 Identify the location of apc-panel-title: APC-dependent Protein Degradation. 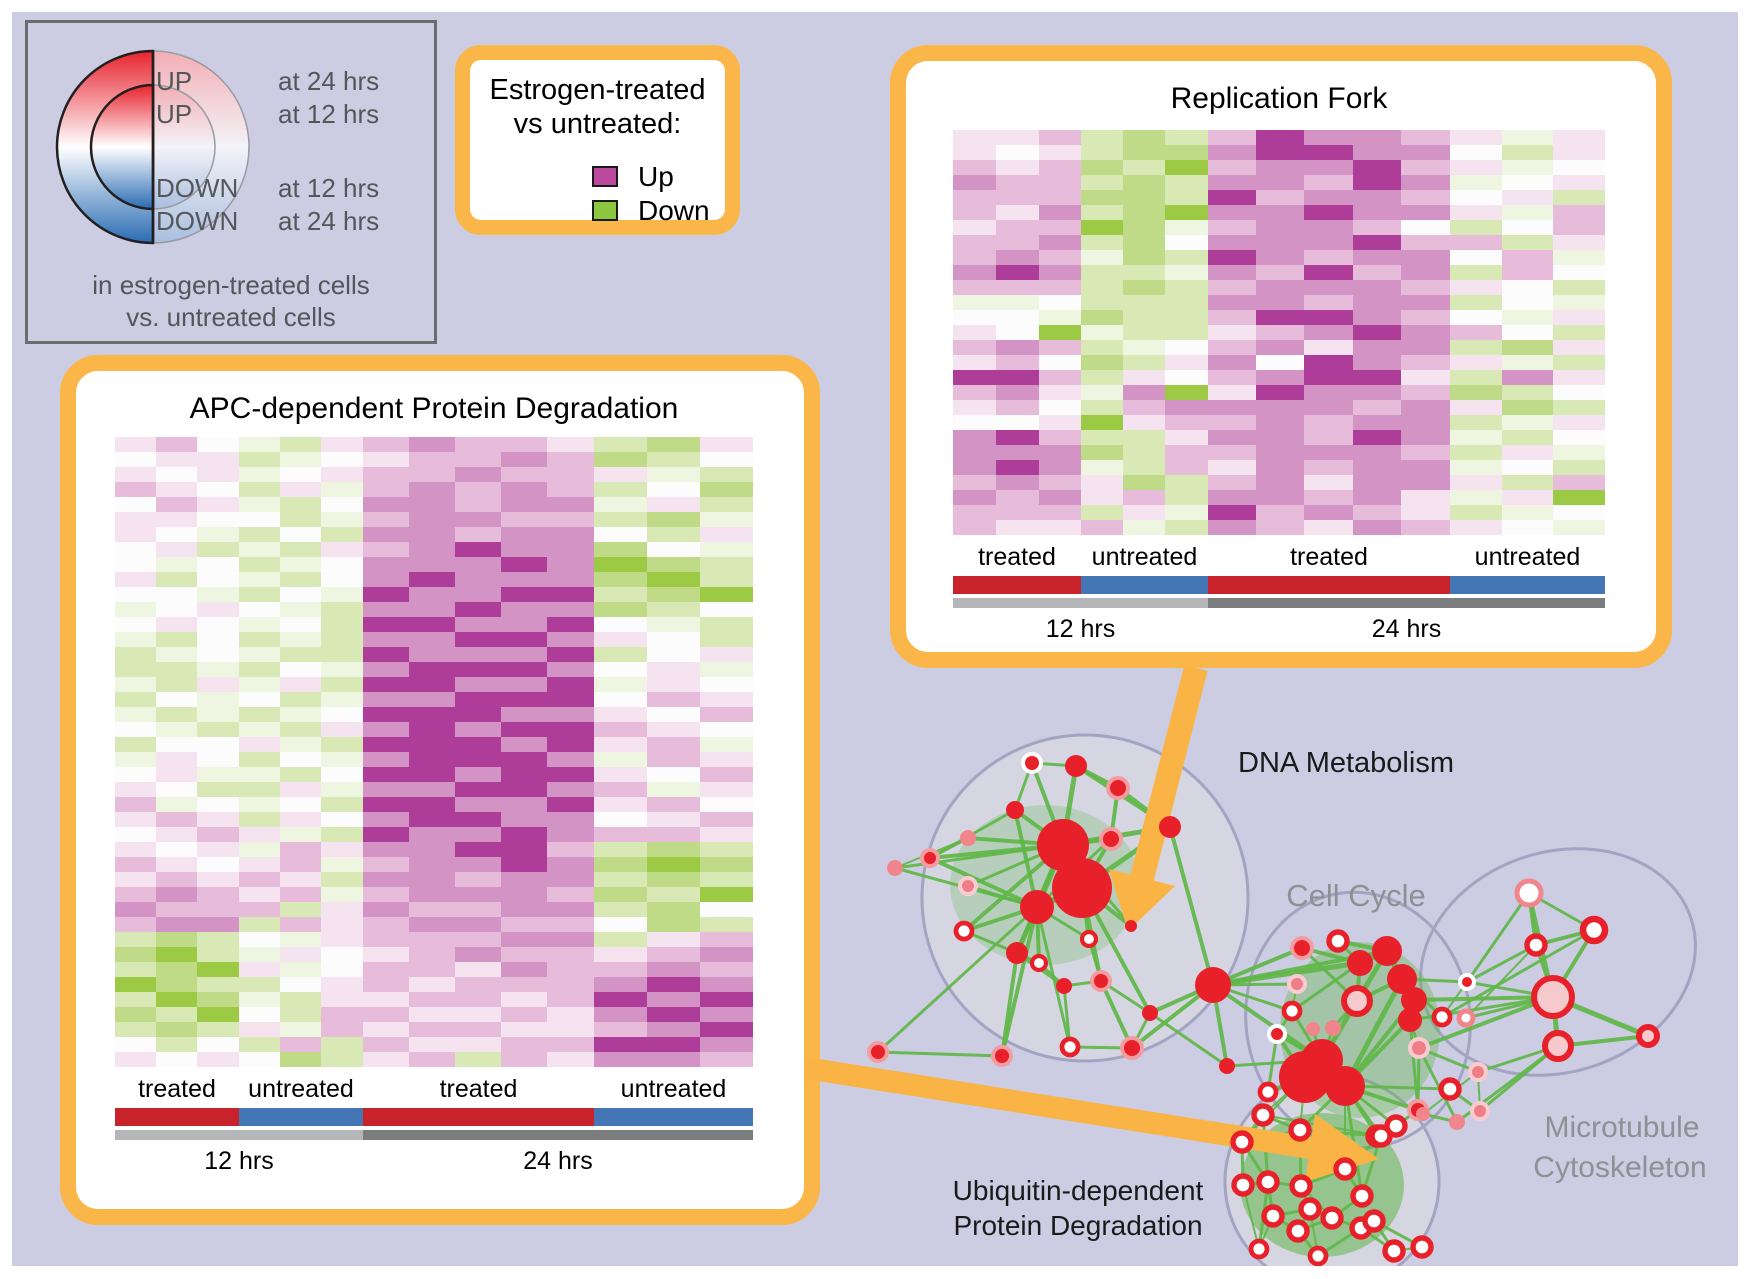
(434, 408).